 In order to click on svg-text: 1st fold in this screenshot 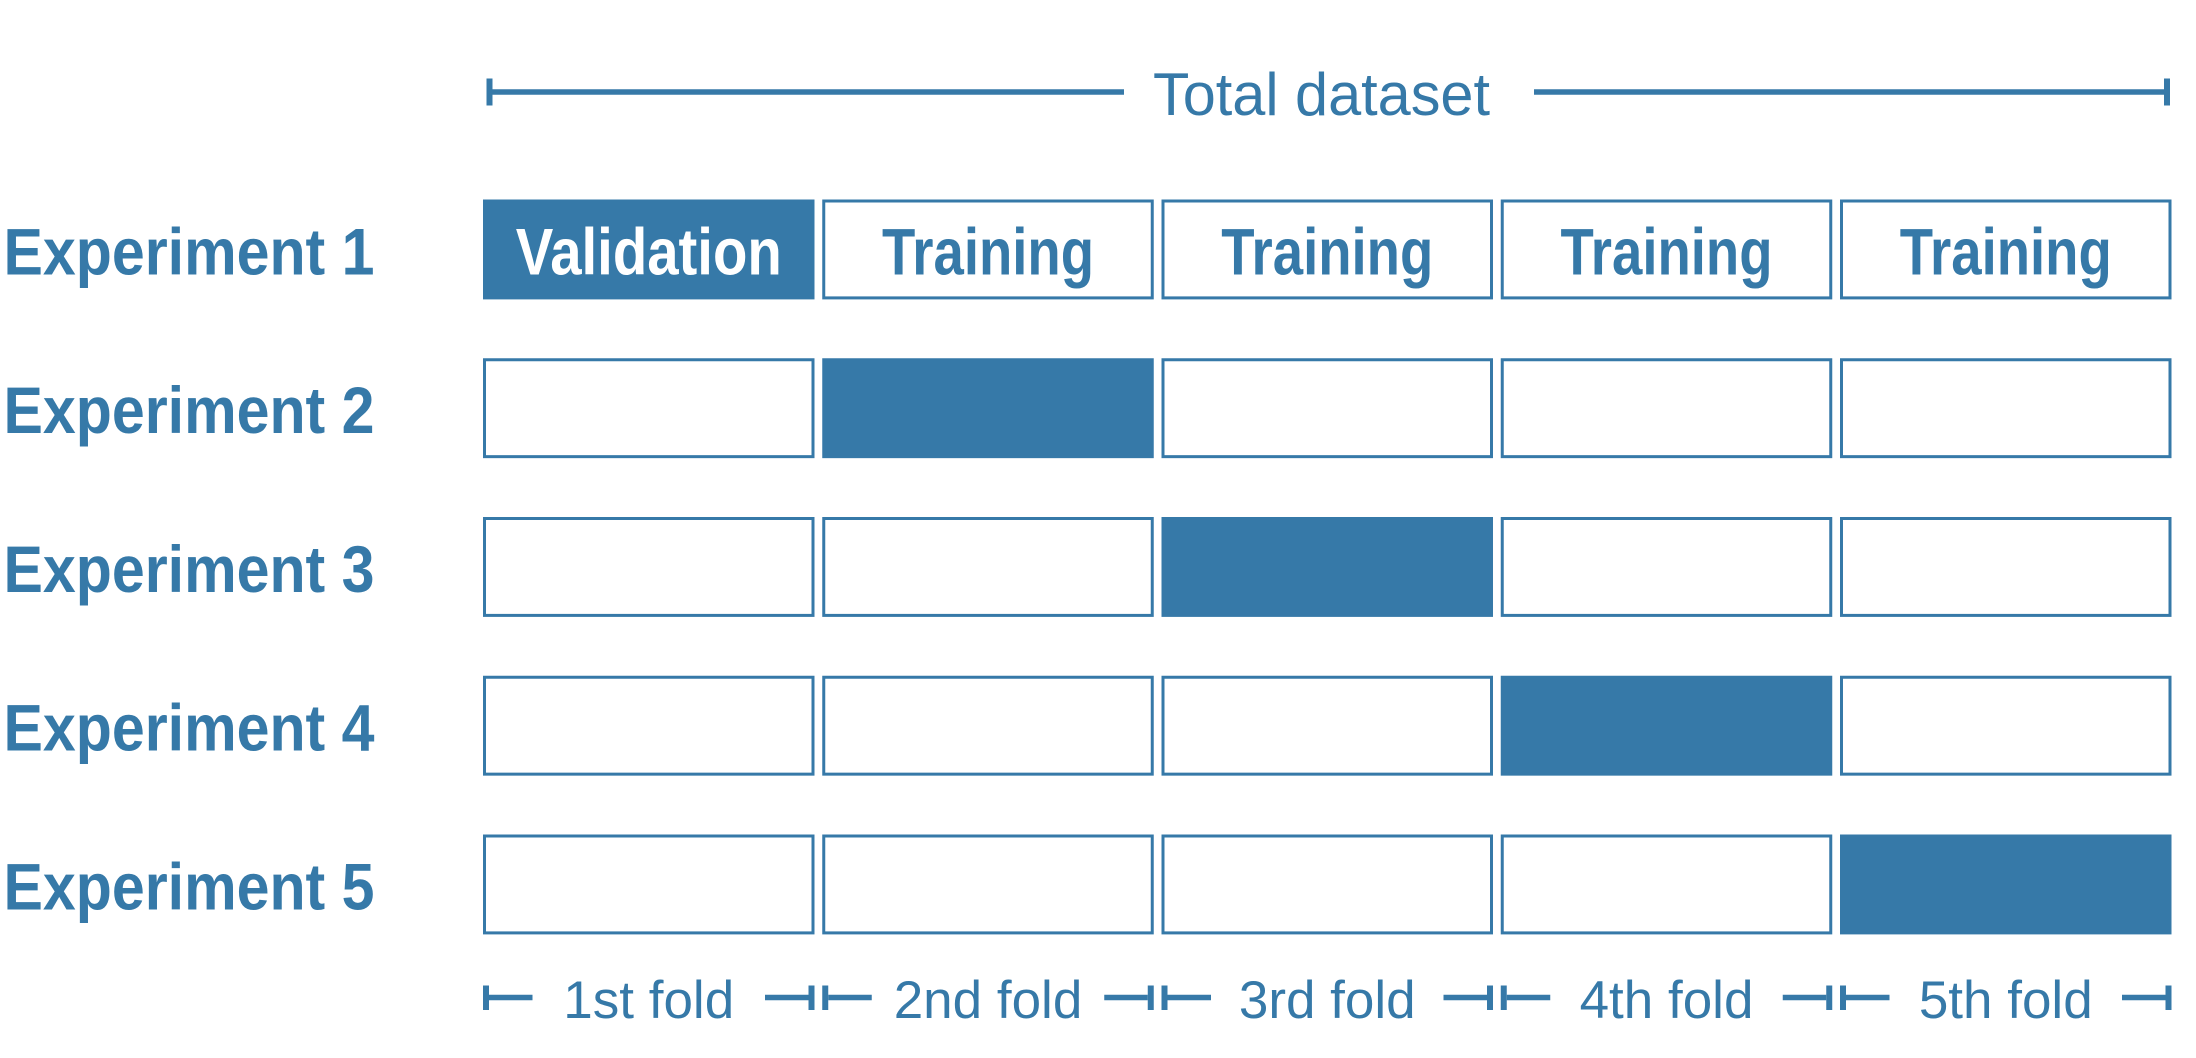, I will do `click(648, 1000)`.